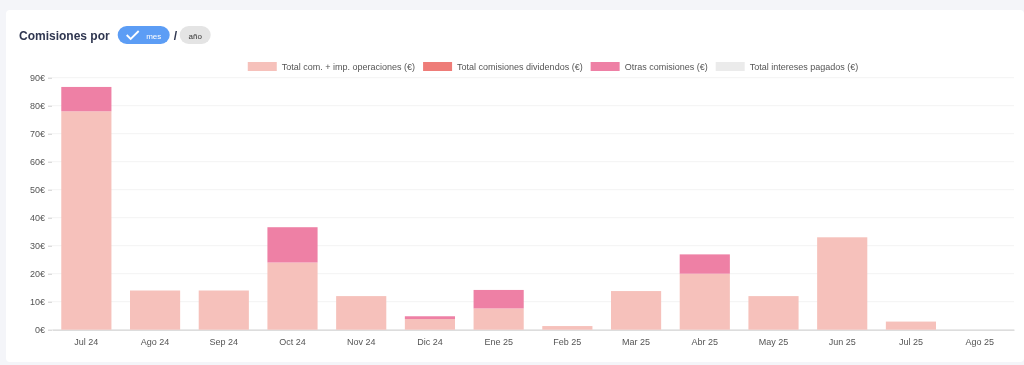 The image size is (1024, 365). What do you see at coordinates (37, 218) in the screenshot?
I see `y-tick-label: 40€` at bounding box center [37, 218].